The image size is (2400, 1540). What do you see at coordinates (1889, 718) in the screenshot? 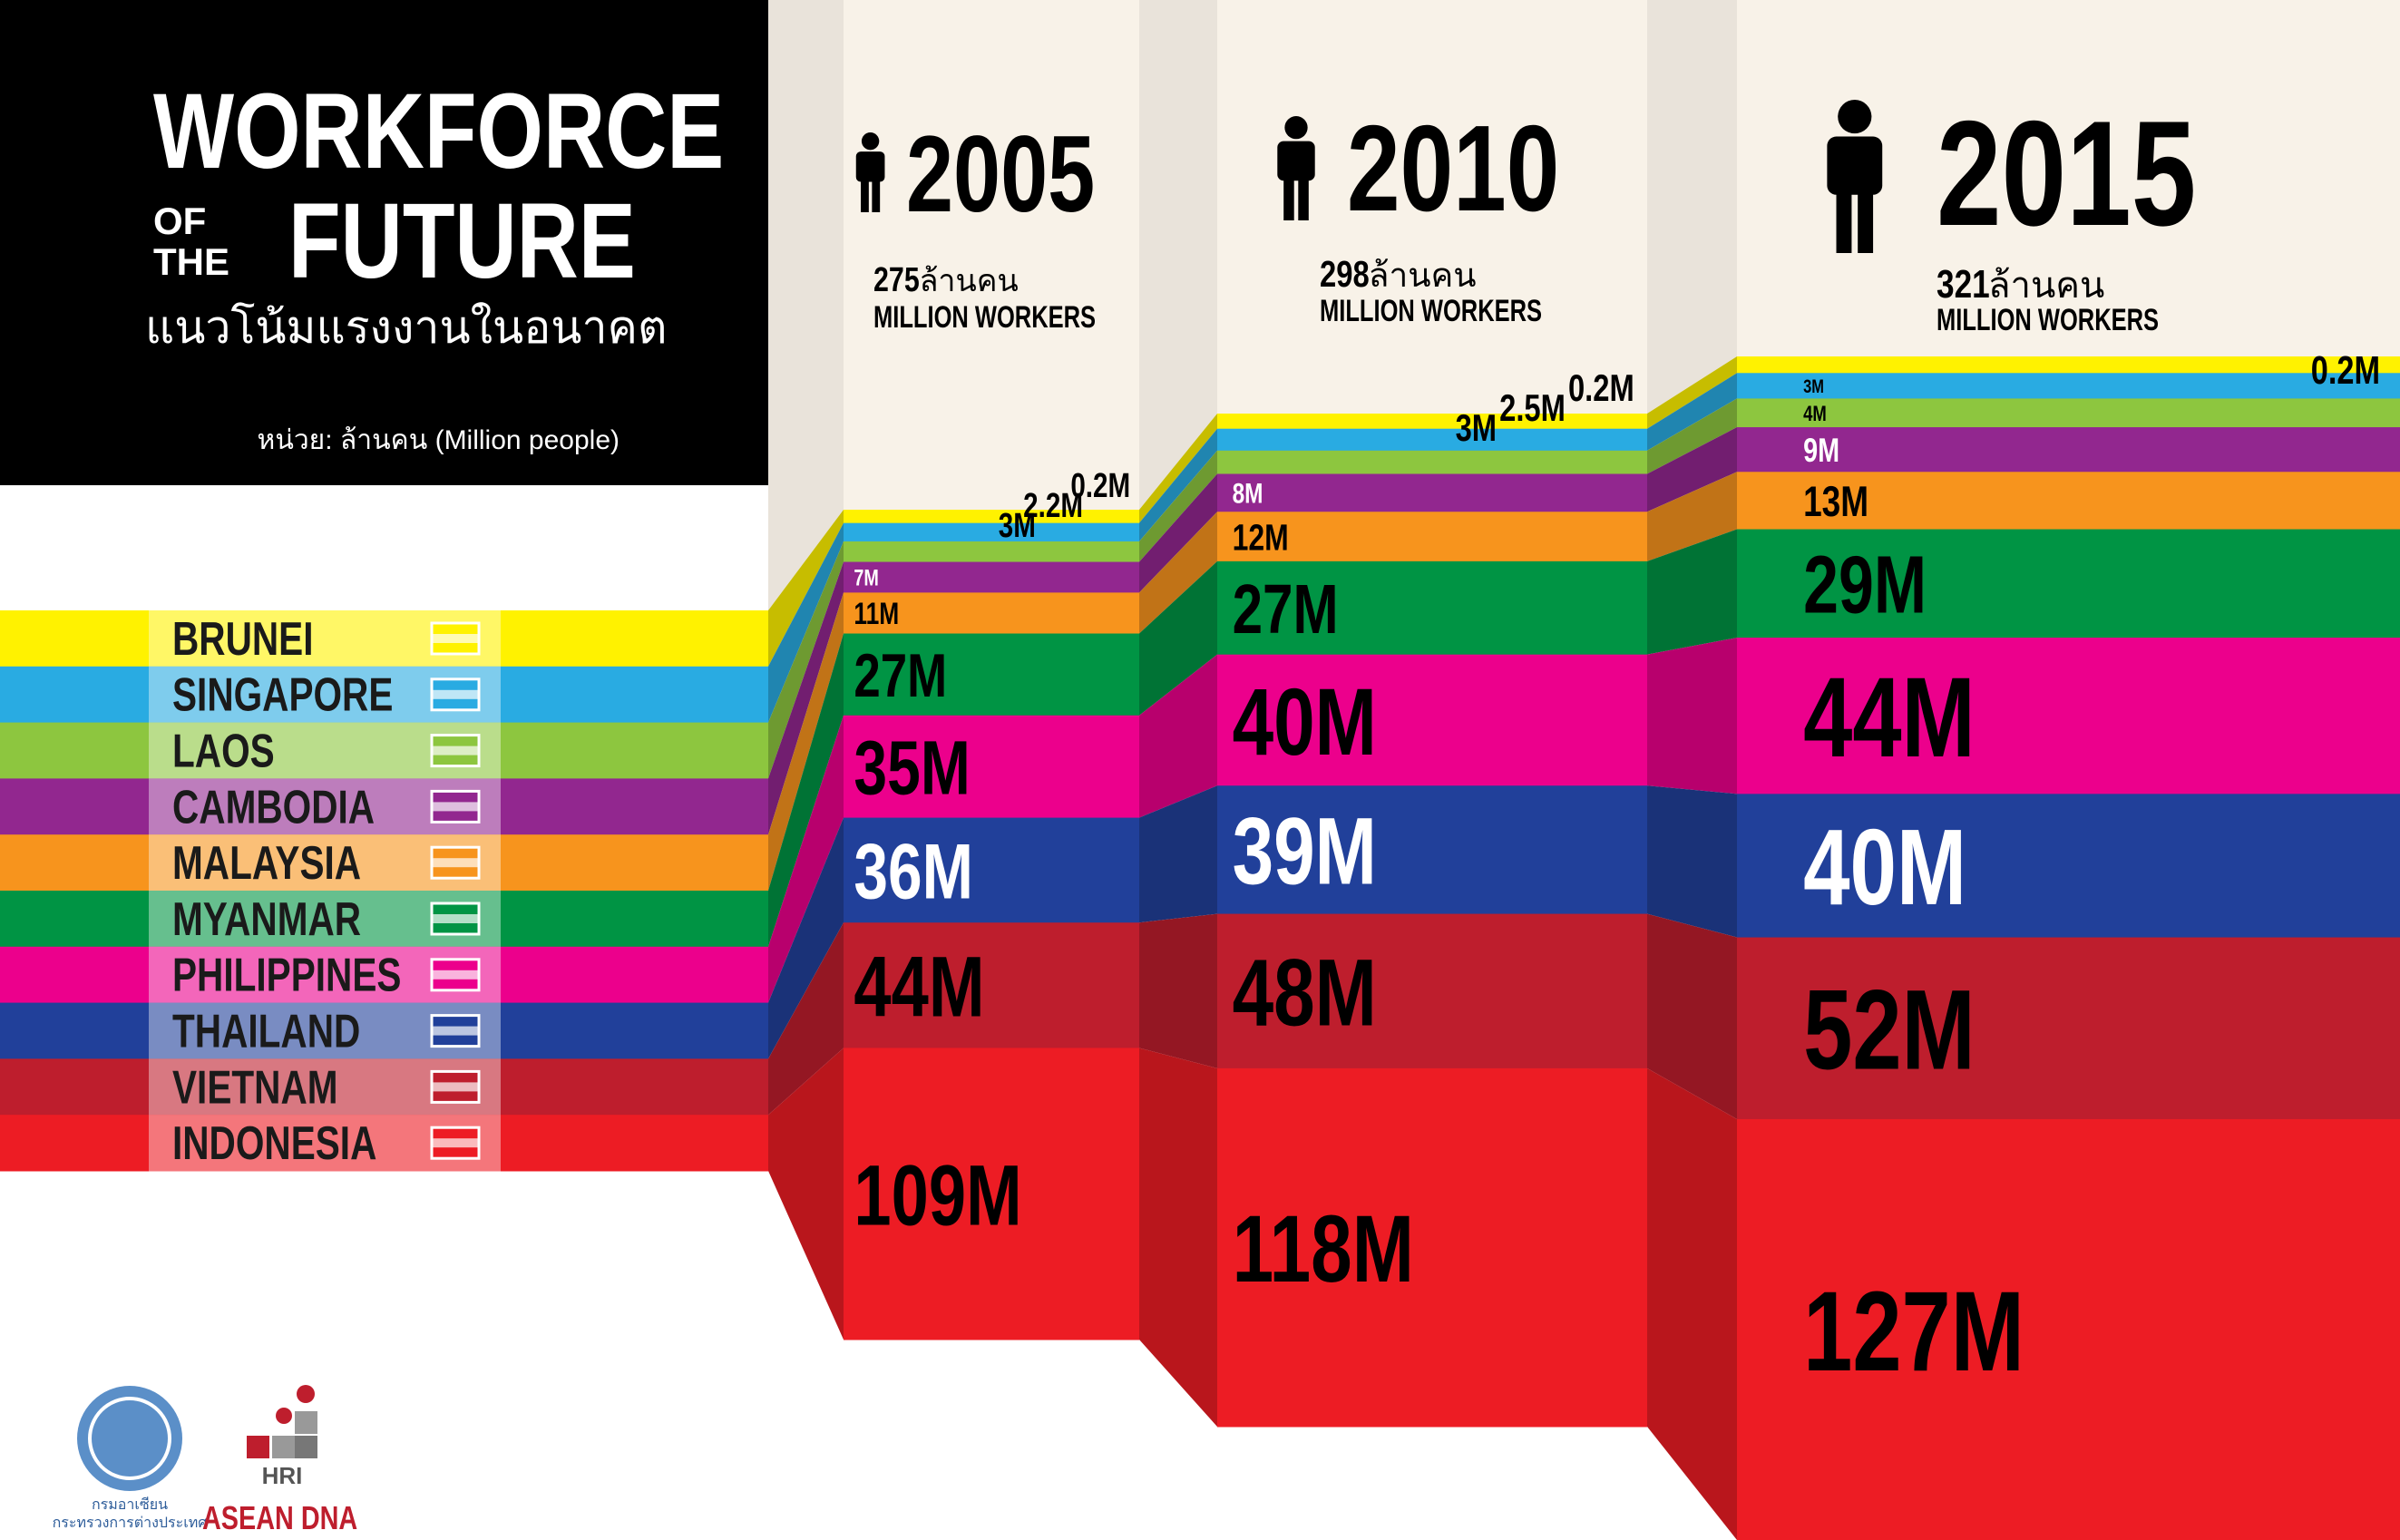
I see `data-label: 44M` at bounding box center [1889, 718].